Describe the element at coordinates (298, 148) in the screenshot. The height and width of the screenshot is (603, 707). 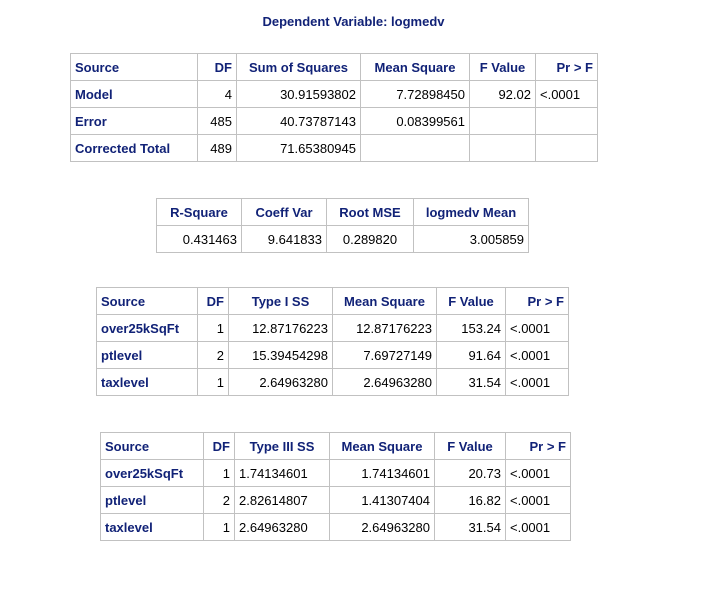
I see `ss-cell: 71.65380945` at that location.